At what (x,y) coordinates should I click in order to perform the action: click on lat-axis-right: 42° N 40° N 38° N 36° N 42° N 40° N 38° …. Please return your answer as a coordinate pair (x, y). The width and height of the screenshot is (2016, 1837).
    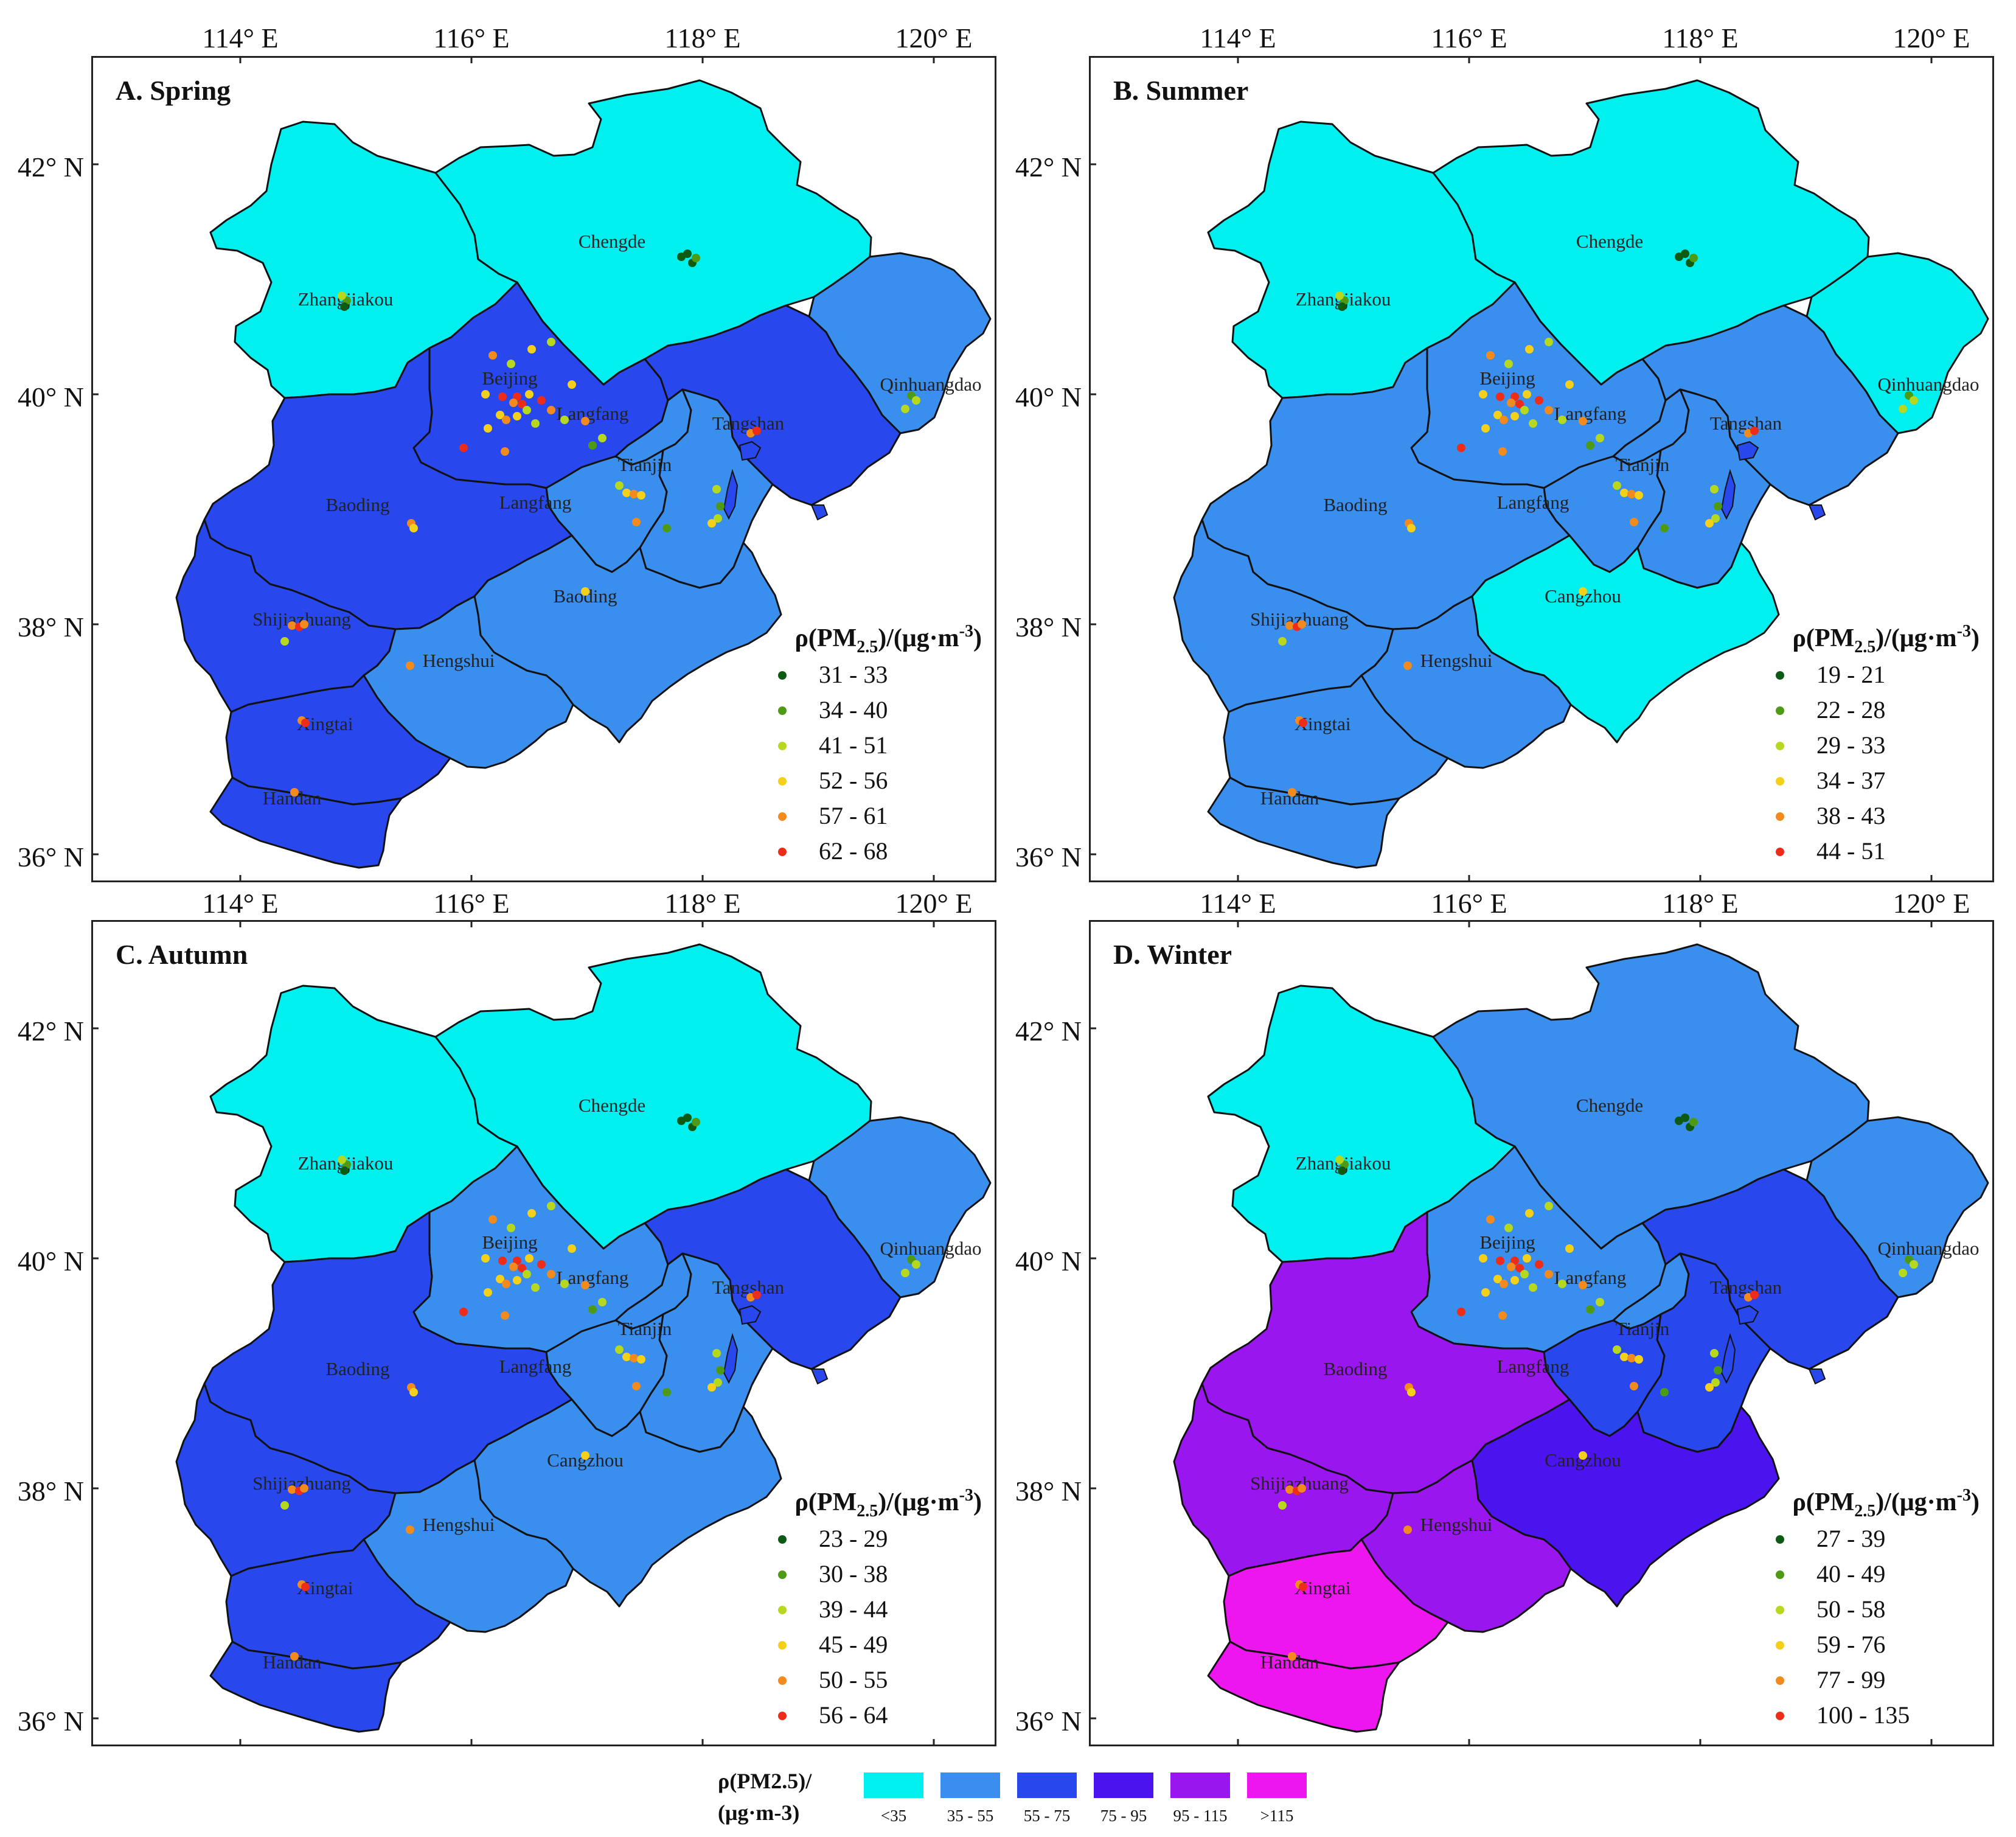
    Looking at the image, I should click on (1043, 917).